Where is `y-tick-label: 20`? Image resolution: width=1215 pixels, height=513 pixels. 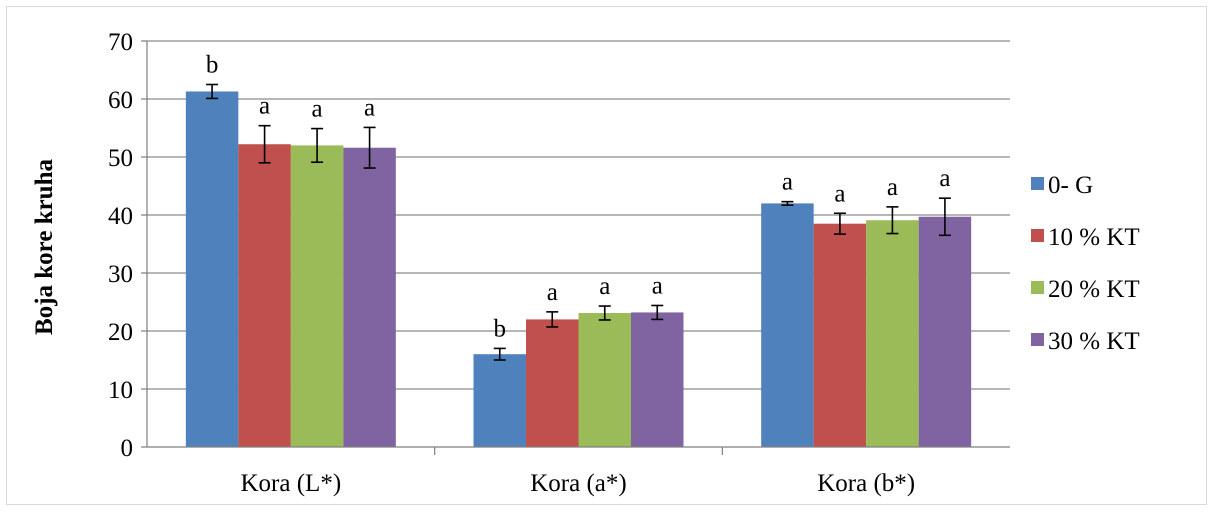
y-tick-label: 20 is located at coordinates (120, 332).